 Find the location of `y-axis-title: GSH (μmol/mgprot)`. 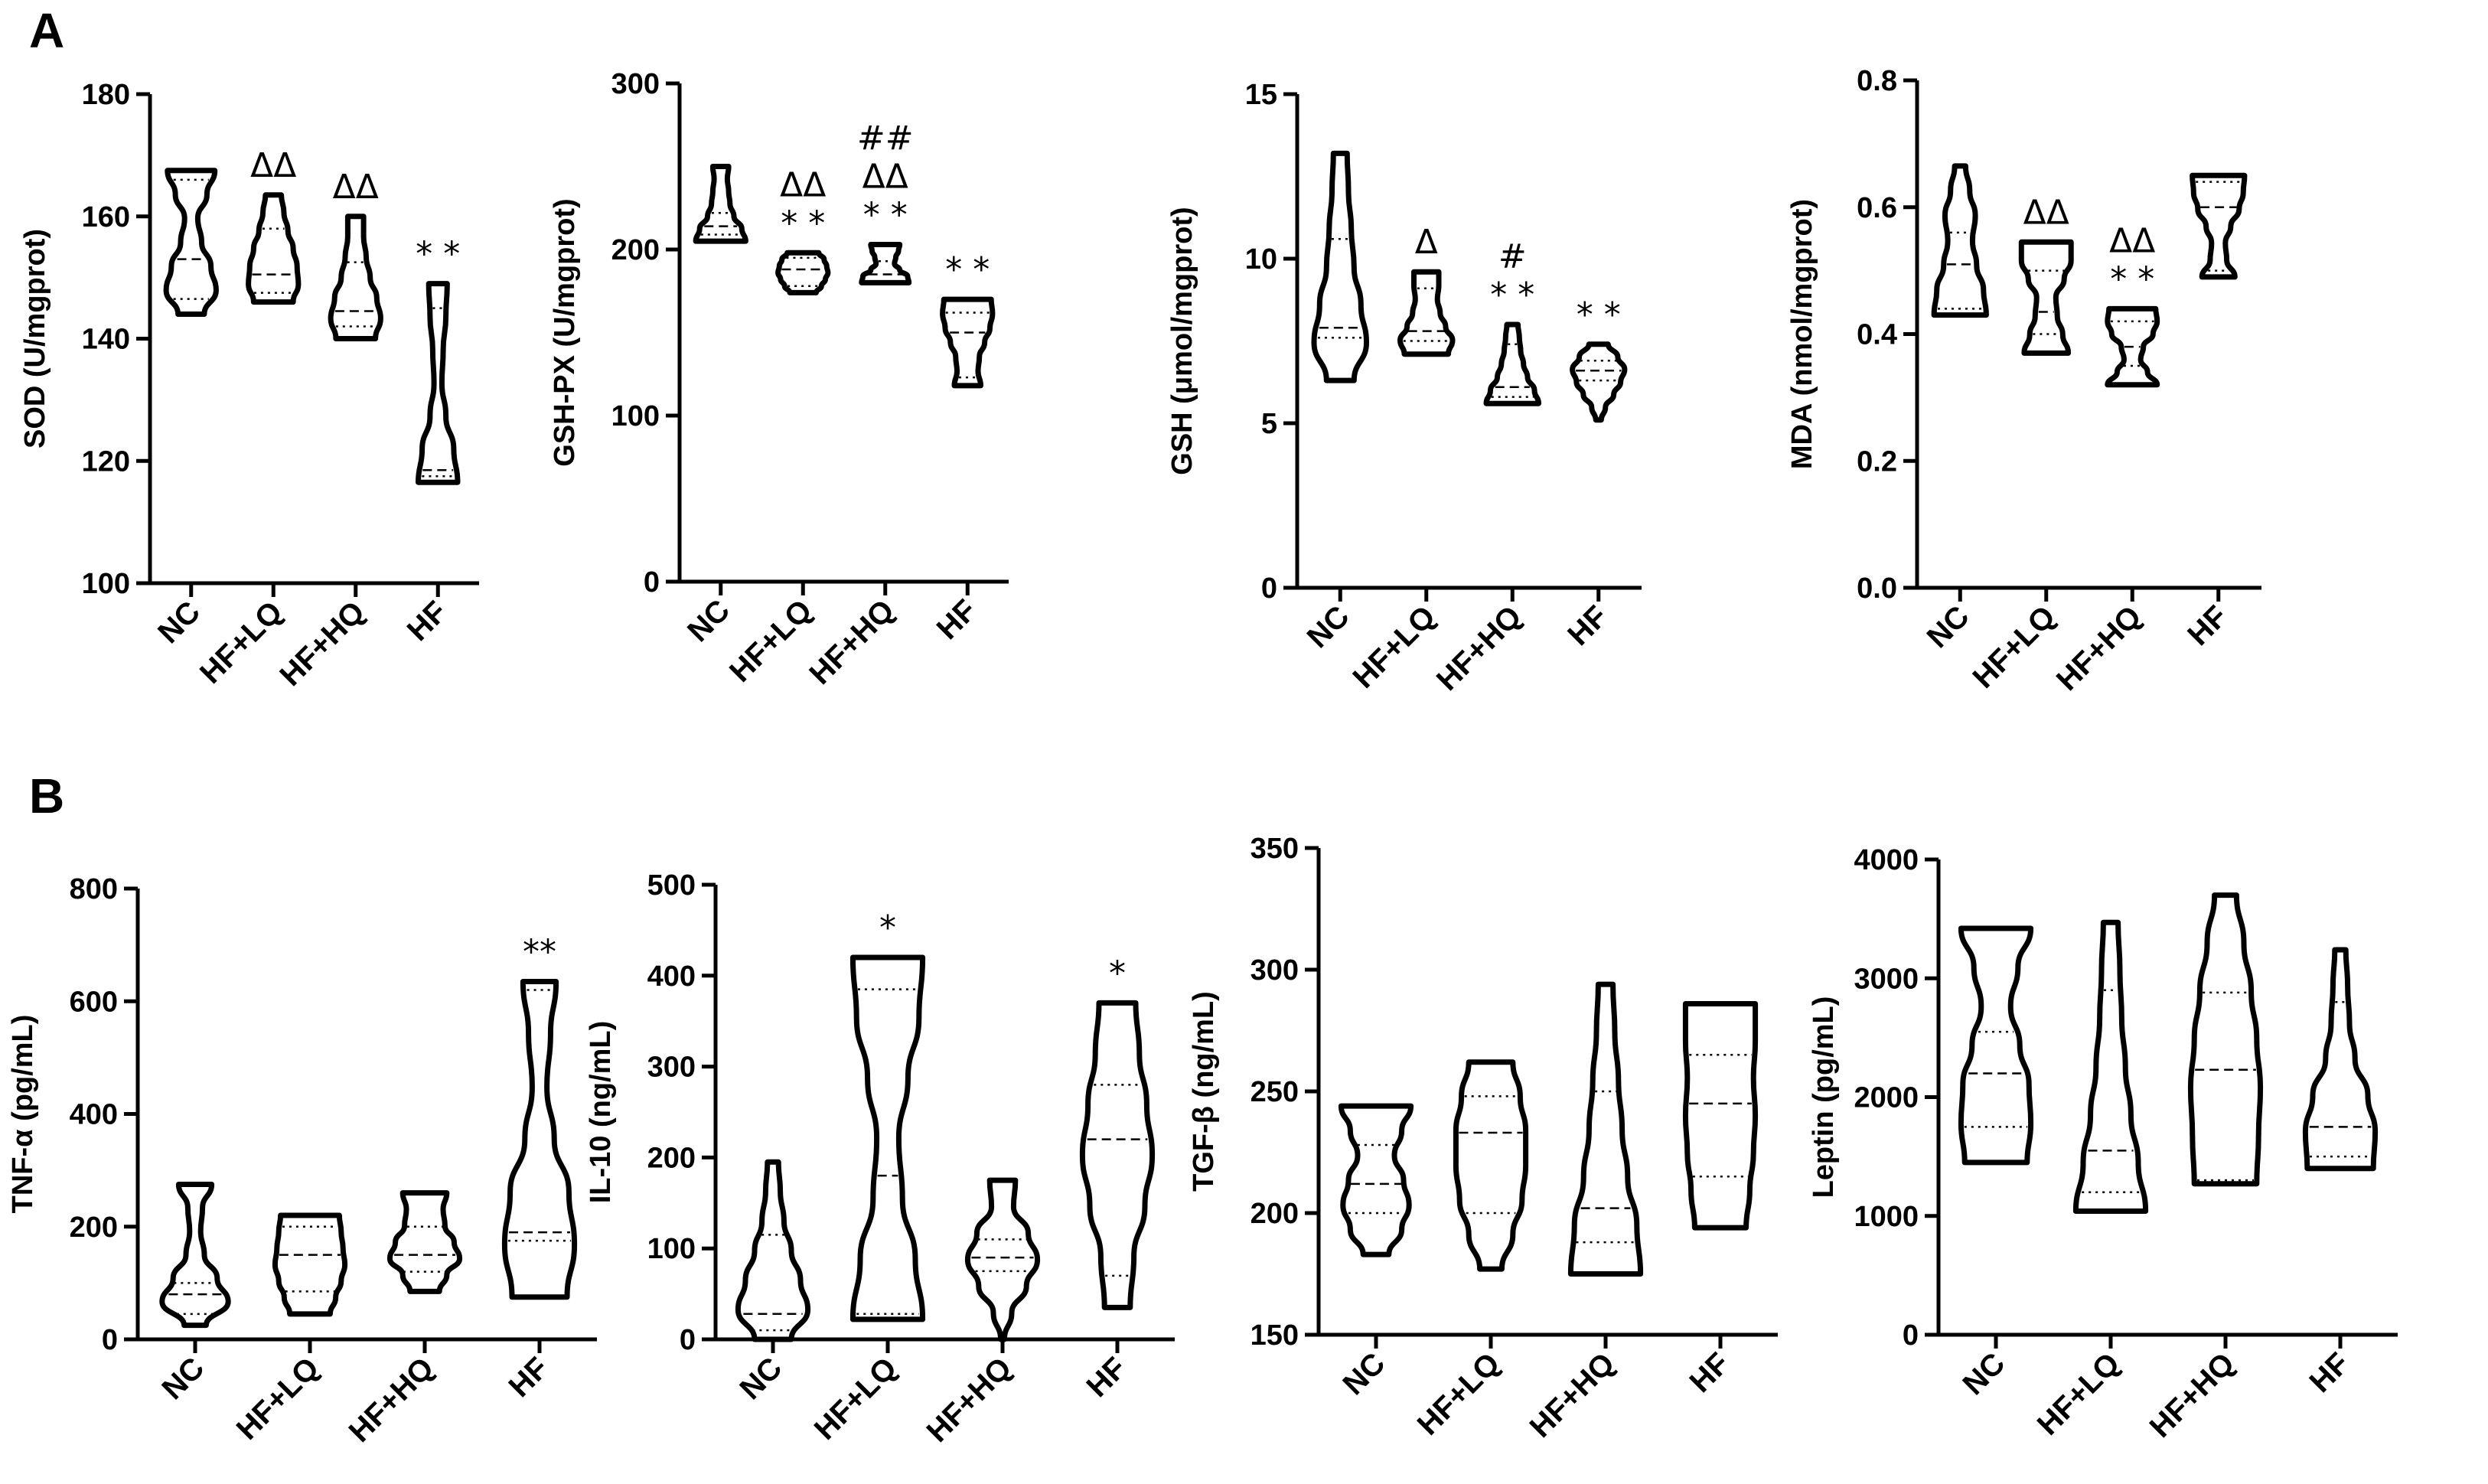

y-axis-title: GSH (μmol/mgprot) is located at coordinates (1182, 341).